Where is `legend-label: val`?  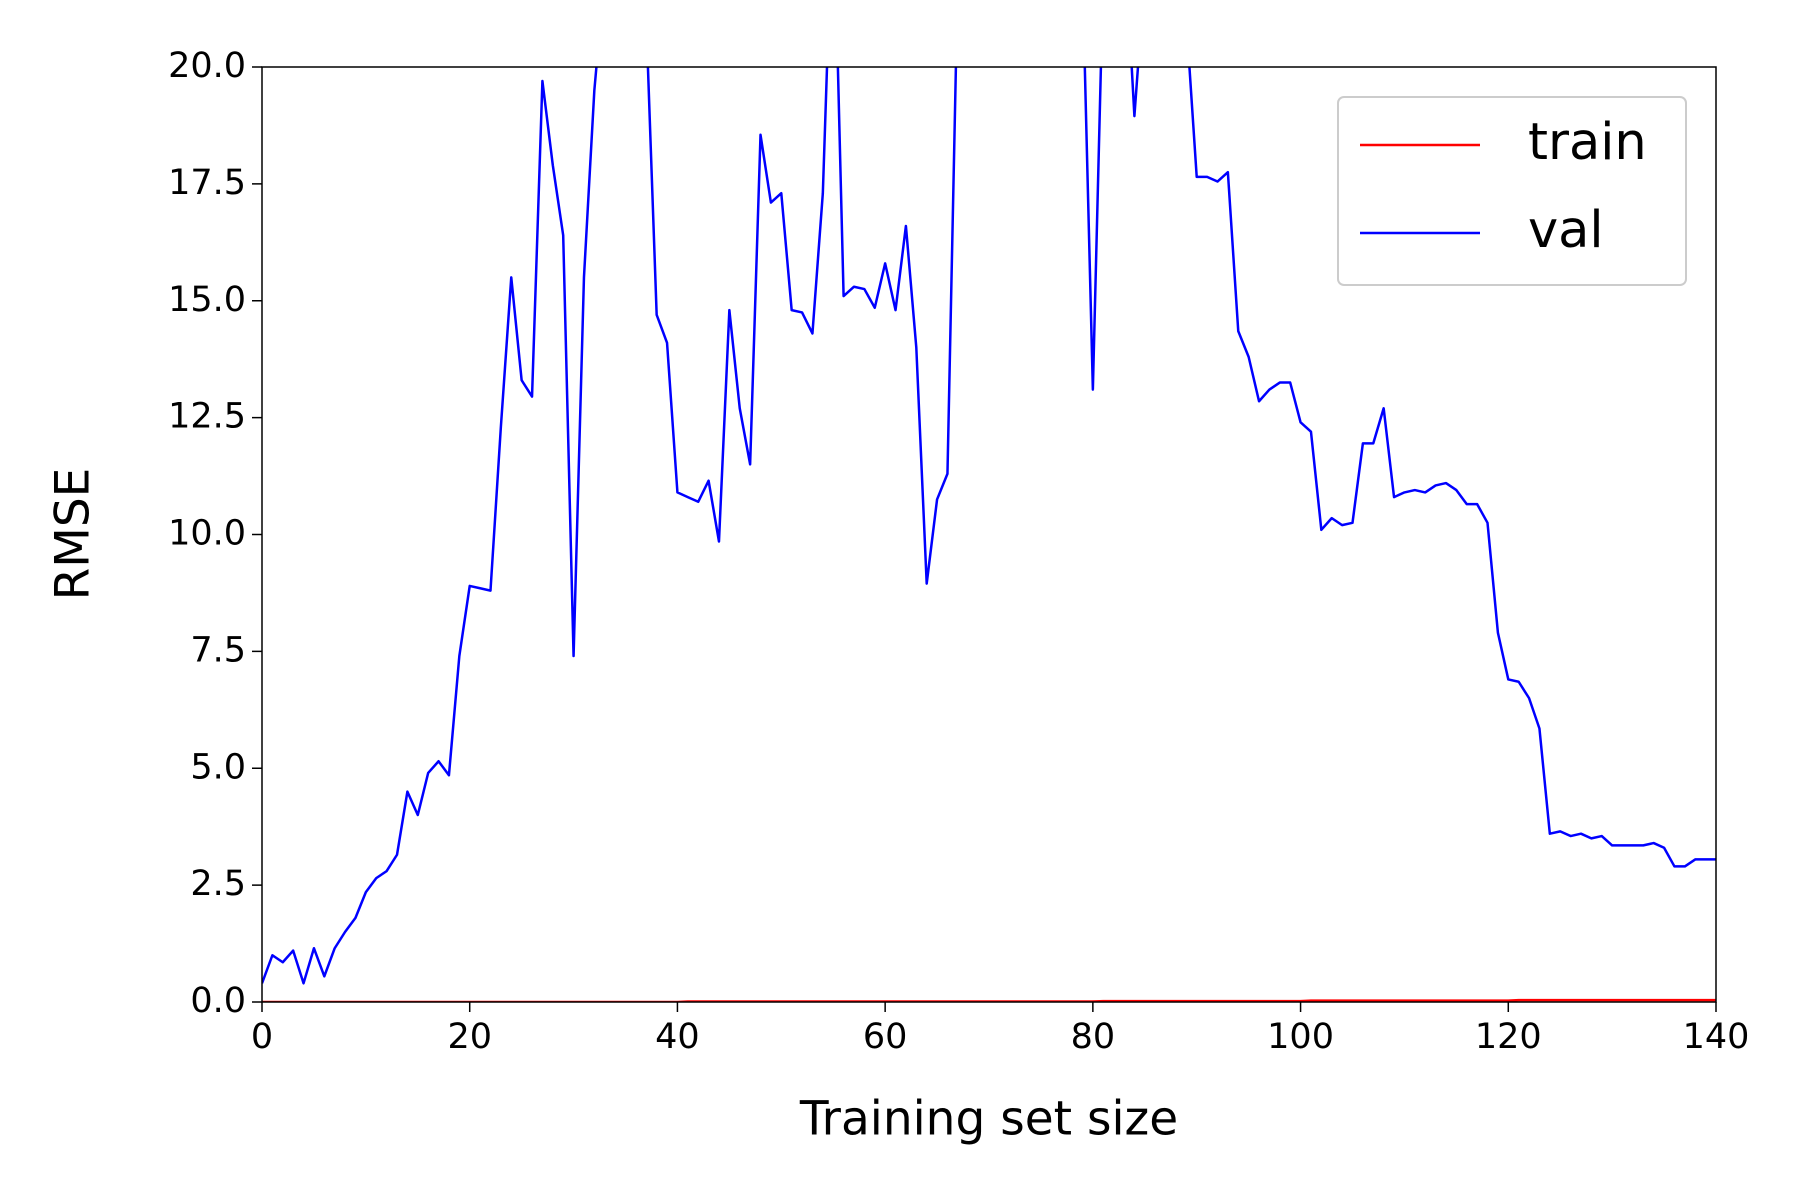
legend-label: val is located at coordinates (1566, 230).